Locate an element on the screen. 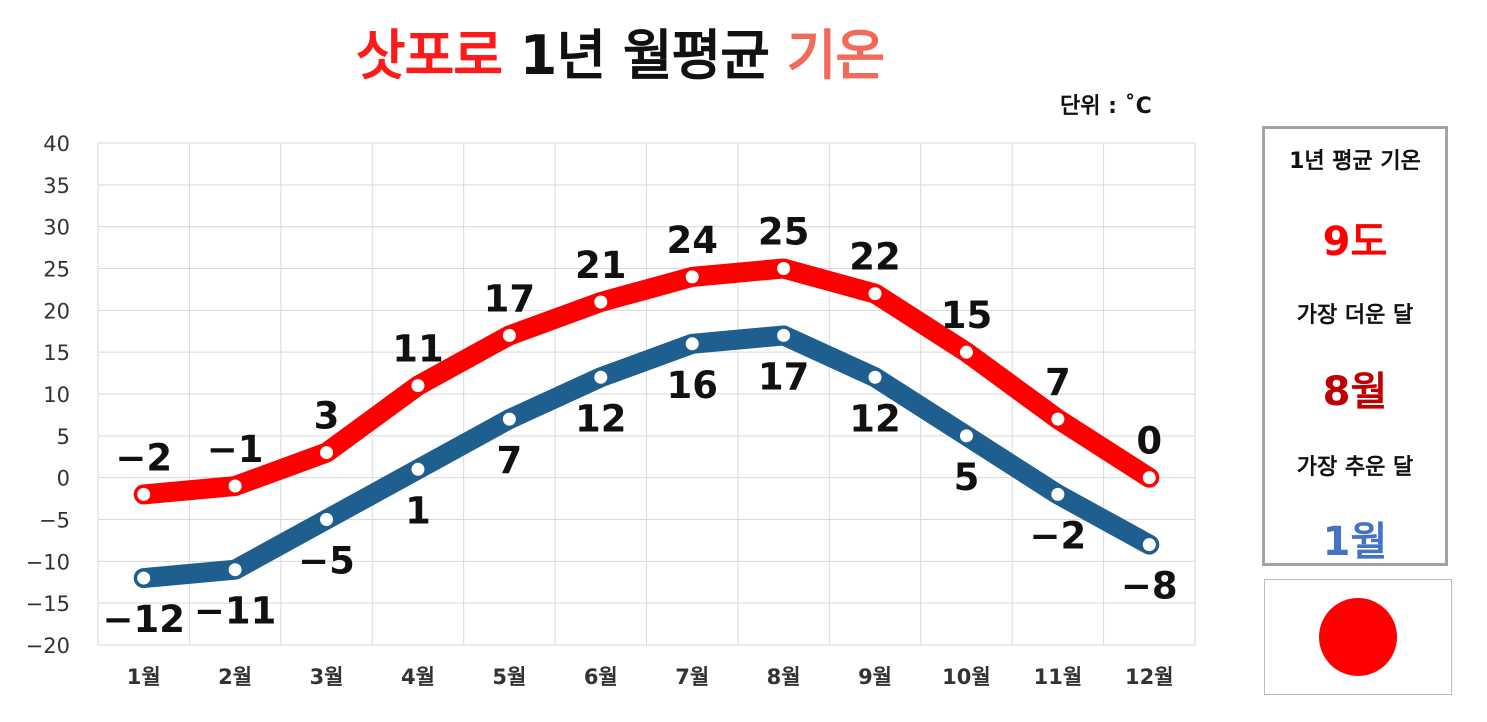 The width and height of the screenshot is (1487, 722). y-tick-label: 5 is located at coordinates (63, 437).